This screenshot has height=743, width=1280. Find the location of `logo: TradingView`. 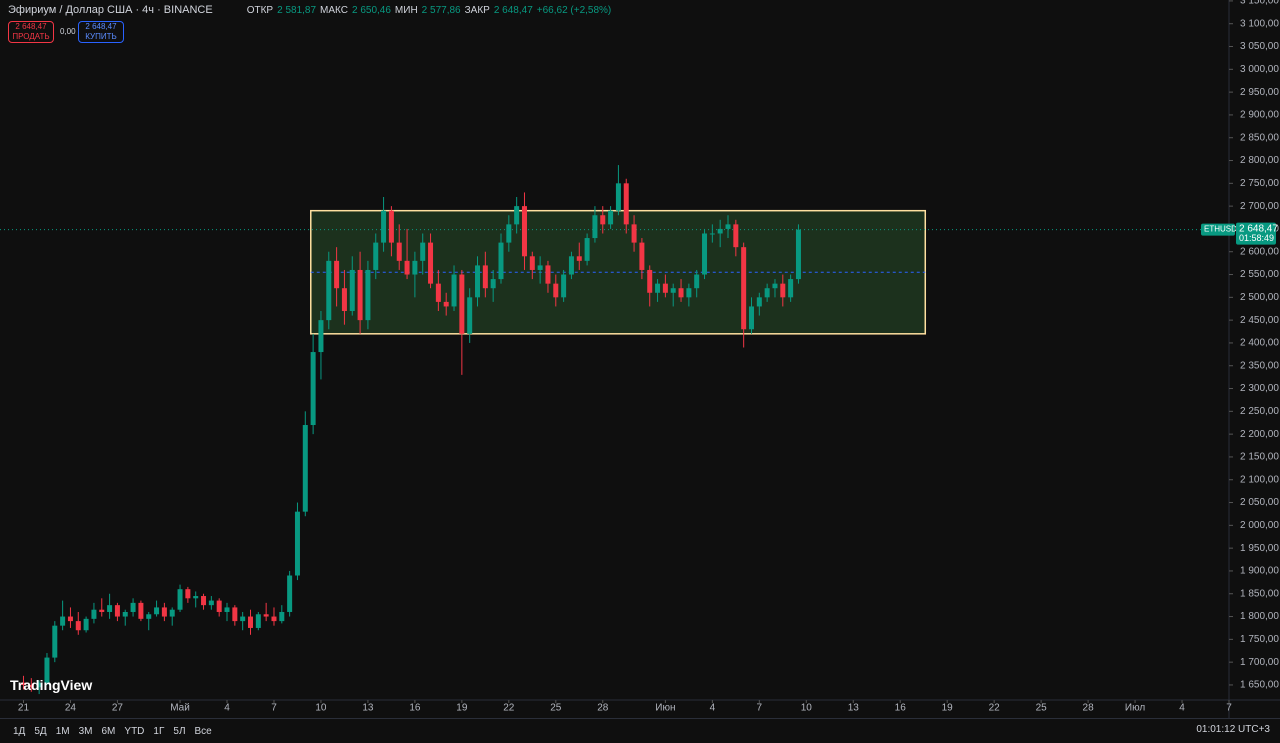

logo: TradingView is located at coordinates (51, 685).